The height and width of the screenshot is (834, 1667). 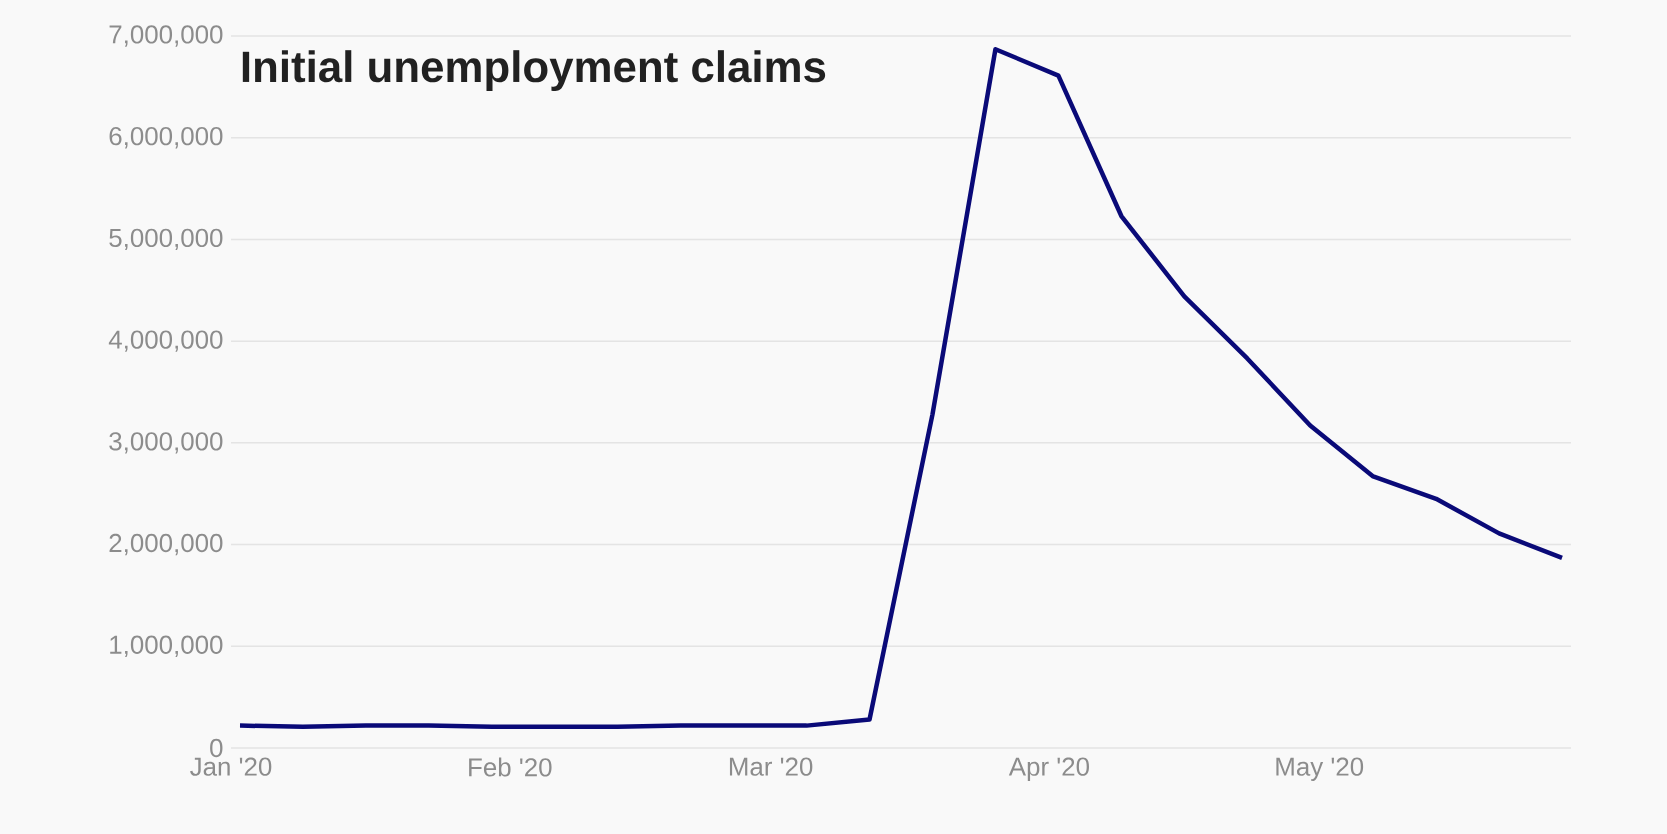 I want to click on x-tick-label: Feb '20, so click(x=510, y=767).